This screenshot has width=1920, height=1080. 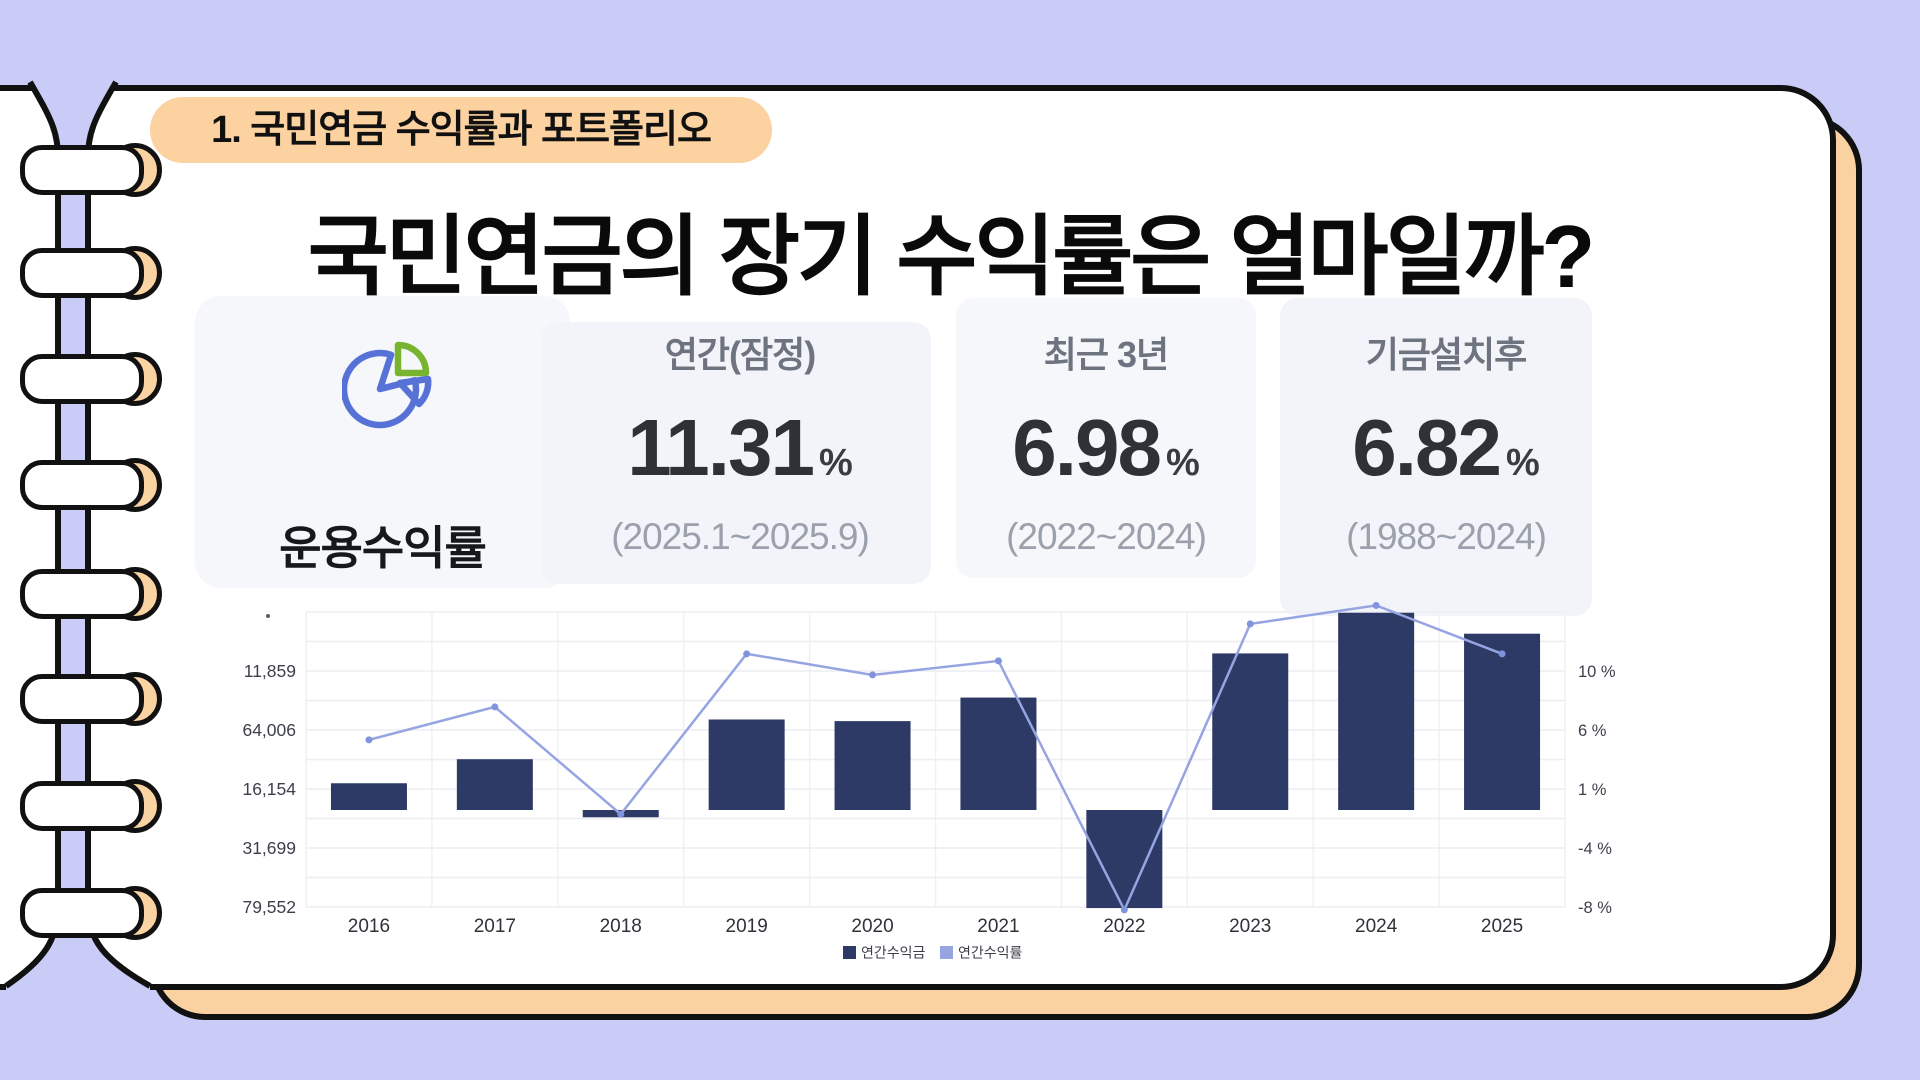 I want to click on bar-2024, so click(x=1376, y=711).